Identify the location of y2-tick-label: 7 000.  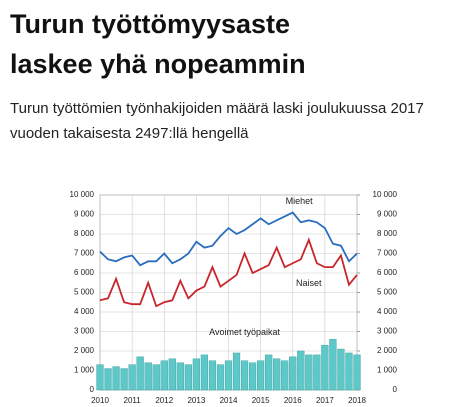
(387, 253).